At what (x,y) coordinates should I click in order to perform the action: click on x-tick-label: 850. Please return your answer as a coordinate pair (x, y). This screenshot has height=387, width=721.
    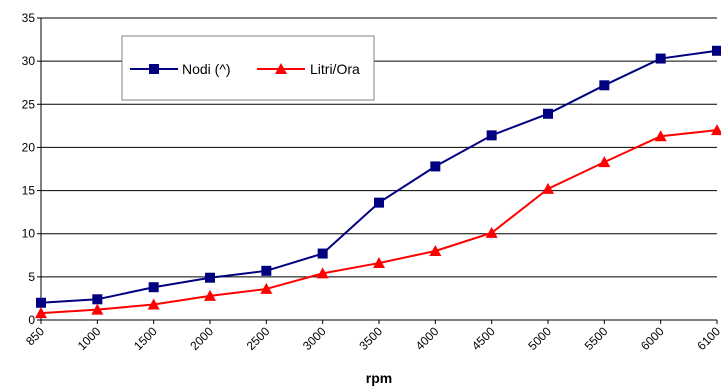
    Looking at the image, I should click on (35, 336).